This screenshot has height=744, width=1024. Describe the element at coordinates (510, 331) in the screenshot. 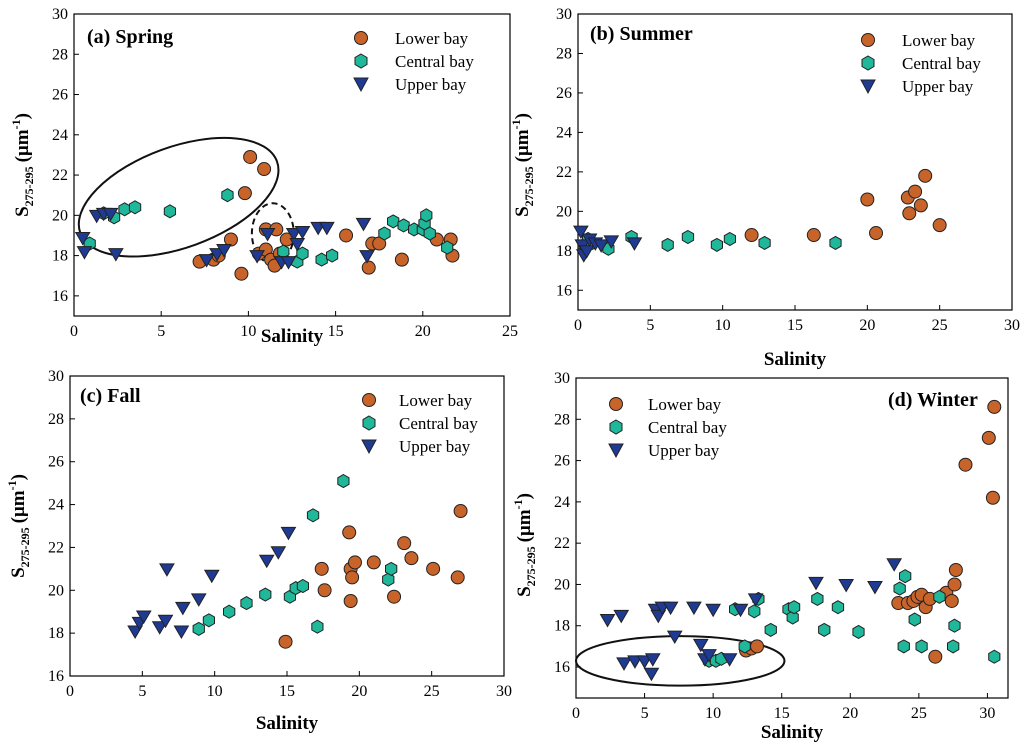

I see `x-tick-label: 25` at that location.